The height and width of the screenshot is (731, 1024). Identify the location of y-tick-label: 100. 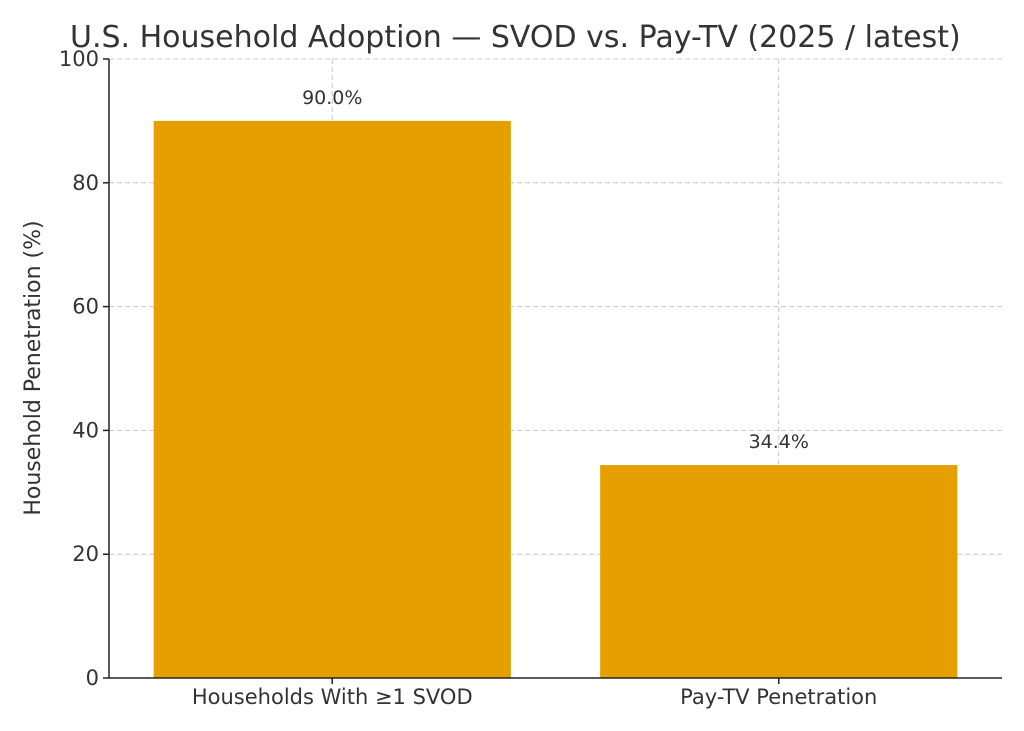
(79, 59).